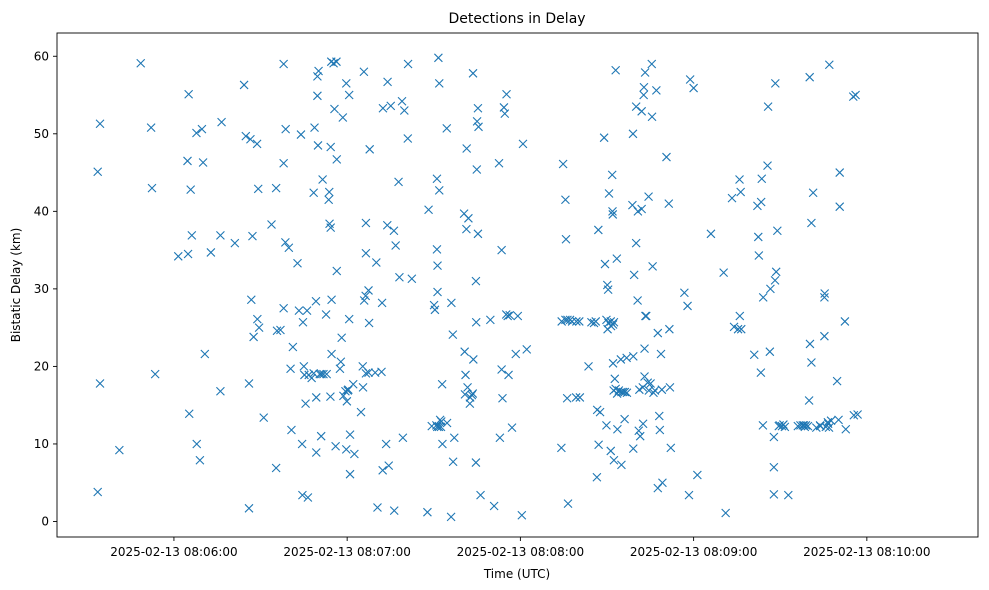 Image resolution: width=989 pixels, height=590 pixels. I want to click on x-tick-label: 2025-02-13 08:09:00, so click(693, 552).